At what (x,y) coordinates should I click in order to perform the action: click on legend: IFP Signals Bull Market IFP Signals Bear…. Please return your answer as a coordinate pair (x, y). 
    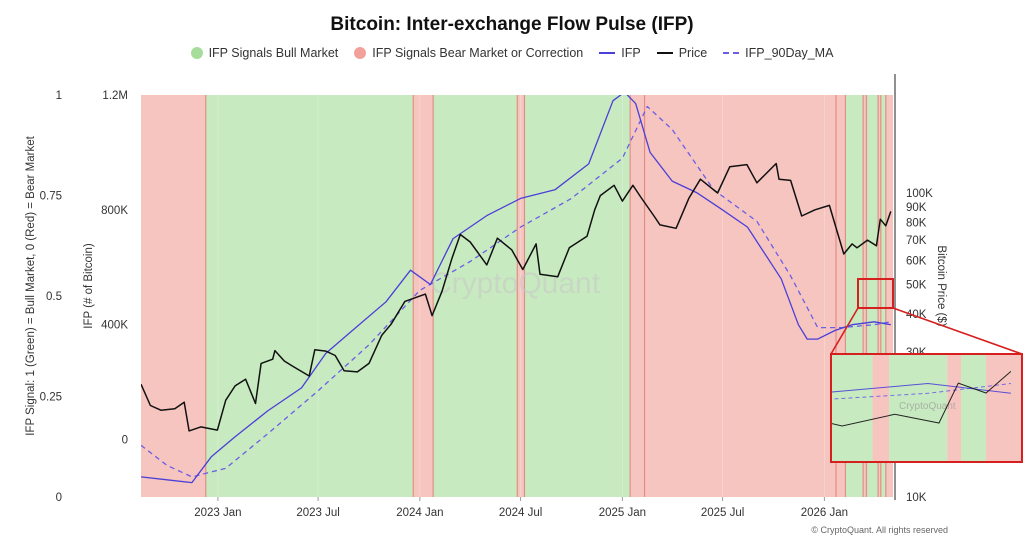
    Looking at the image, I should click on (512, 53).